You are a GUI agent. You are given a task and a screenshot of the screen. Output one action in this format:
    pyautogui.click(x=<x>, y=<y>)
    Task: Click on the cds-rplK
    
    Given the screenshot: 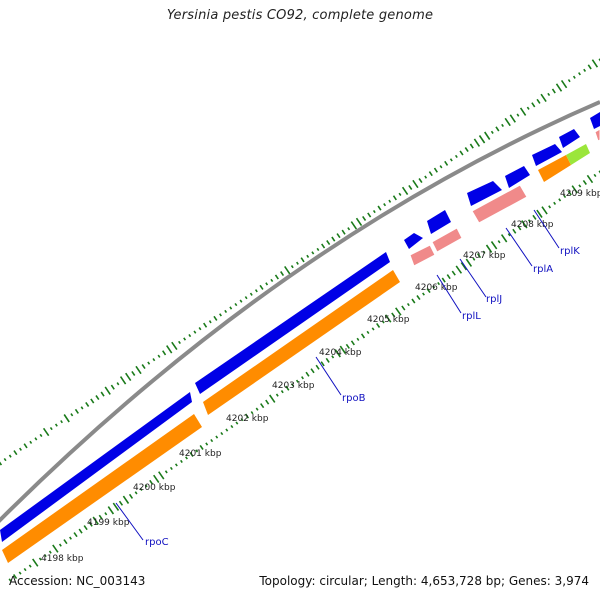 What is the action you would take?
    pyautogui.click(x=517, y=177)
    